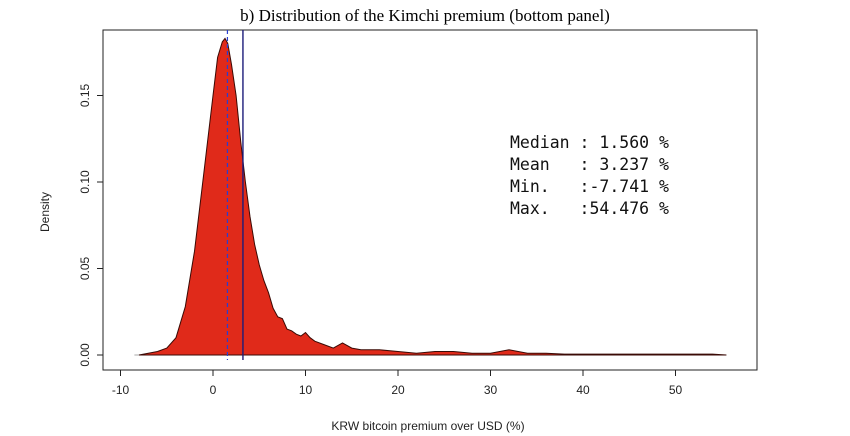 Image resolution: width=850 pixels, height=436 pixels. What do you see at coordinates (306, 390) in the screenshot?
I see `x-tick-label: 10` at bounding box center [306, 390].